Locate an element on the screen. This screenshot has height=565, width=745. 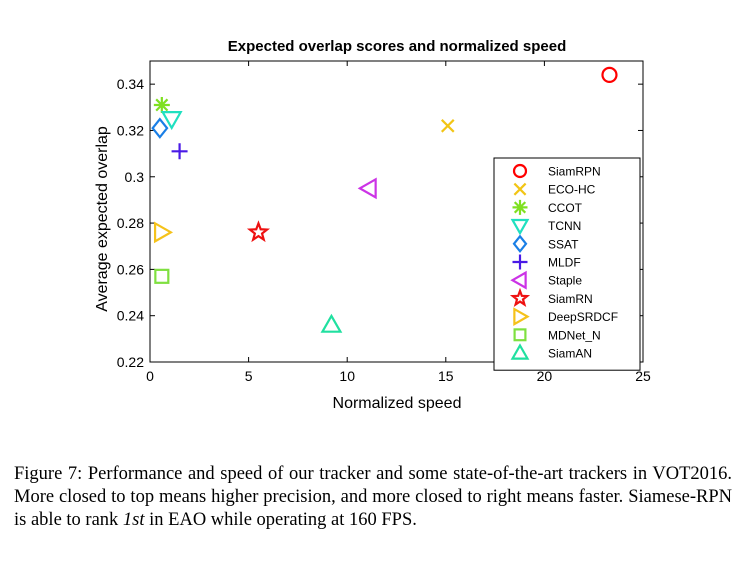
legend-item-ssat: SSAT is located at coordinates (545, 244).